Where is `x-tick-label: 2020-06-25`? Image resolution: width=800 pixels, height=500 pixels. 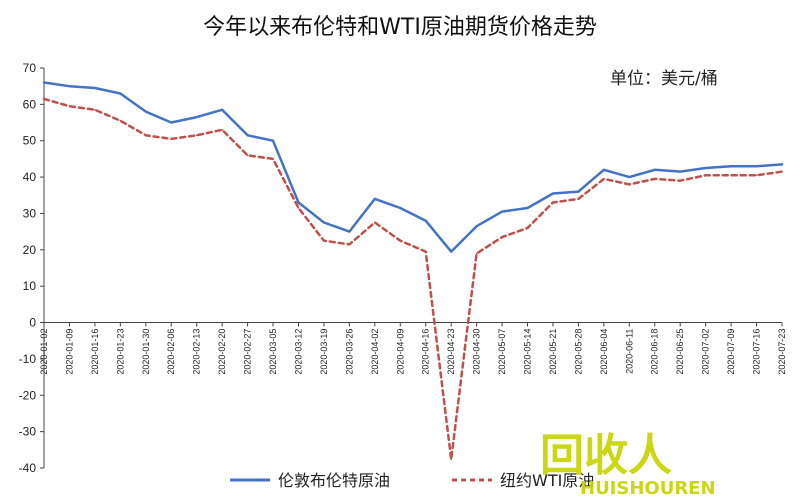
x-tick-label: 2020-06-25 is located at coordinates (680, 352).